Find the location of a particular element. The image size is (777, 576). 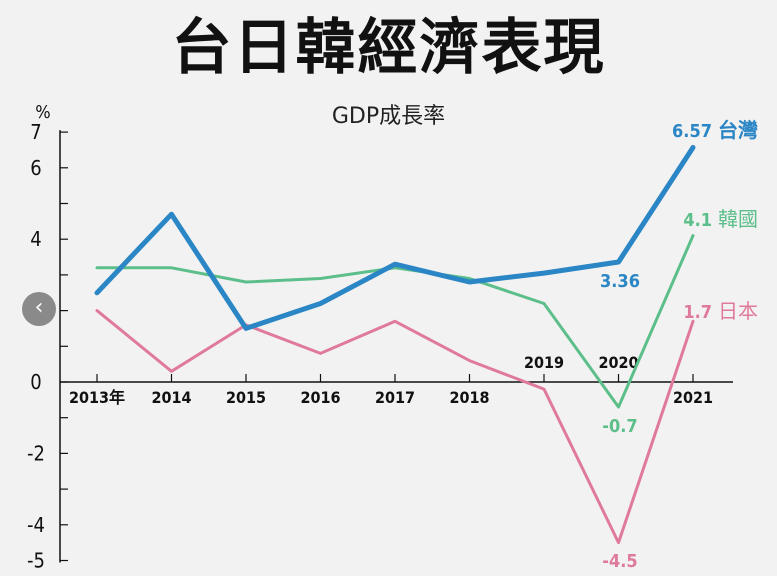

x-tick-label: 2014 is located at coordinates (171, 397).